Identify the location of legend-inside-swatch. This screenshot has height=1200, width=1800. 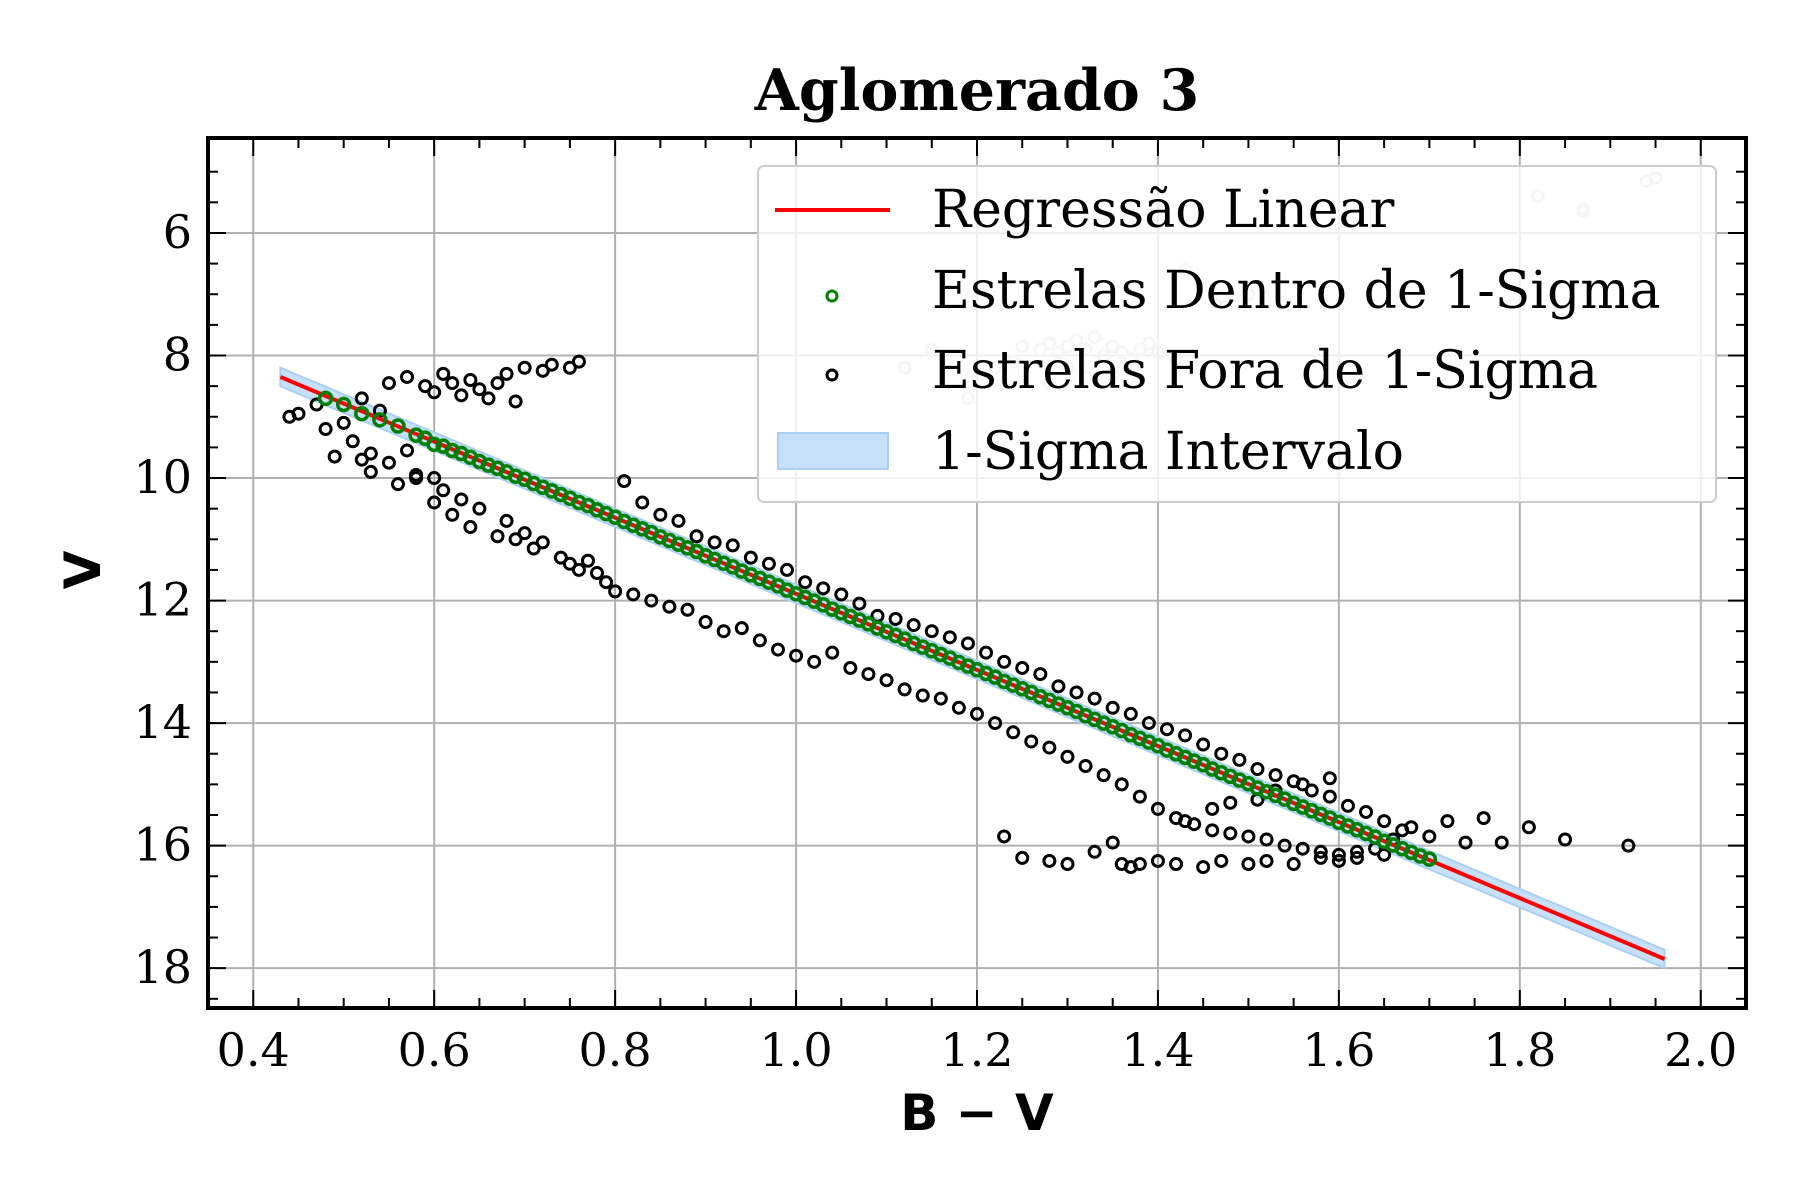
(832, 296).